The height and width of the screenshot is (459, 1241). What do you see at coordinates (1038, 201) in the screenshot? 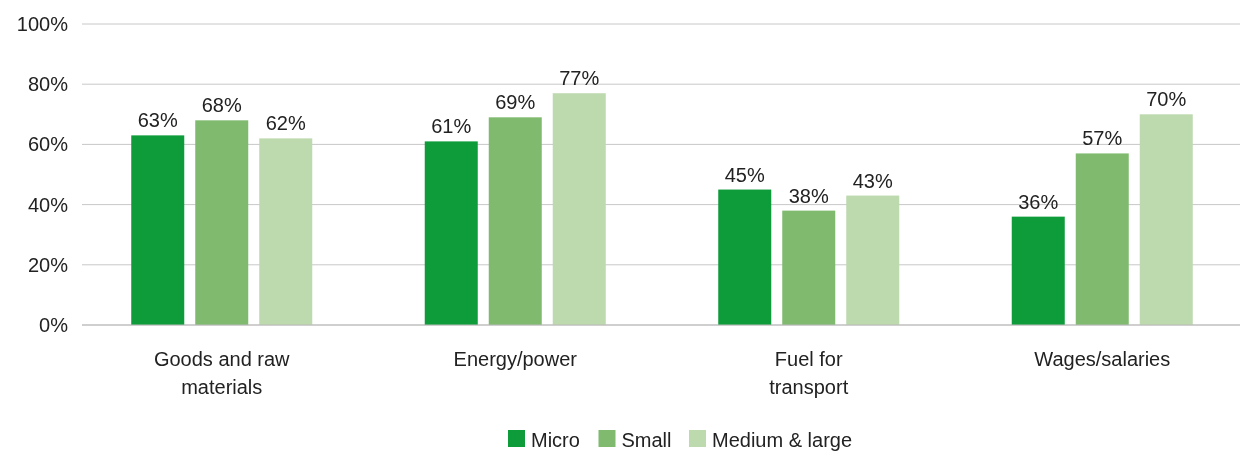
I see `data-label: 36%` at bounding box center [1038, 201].